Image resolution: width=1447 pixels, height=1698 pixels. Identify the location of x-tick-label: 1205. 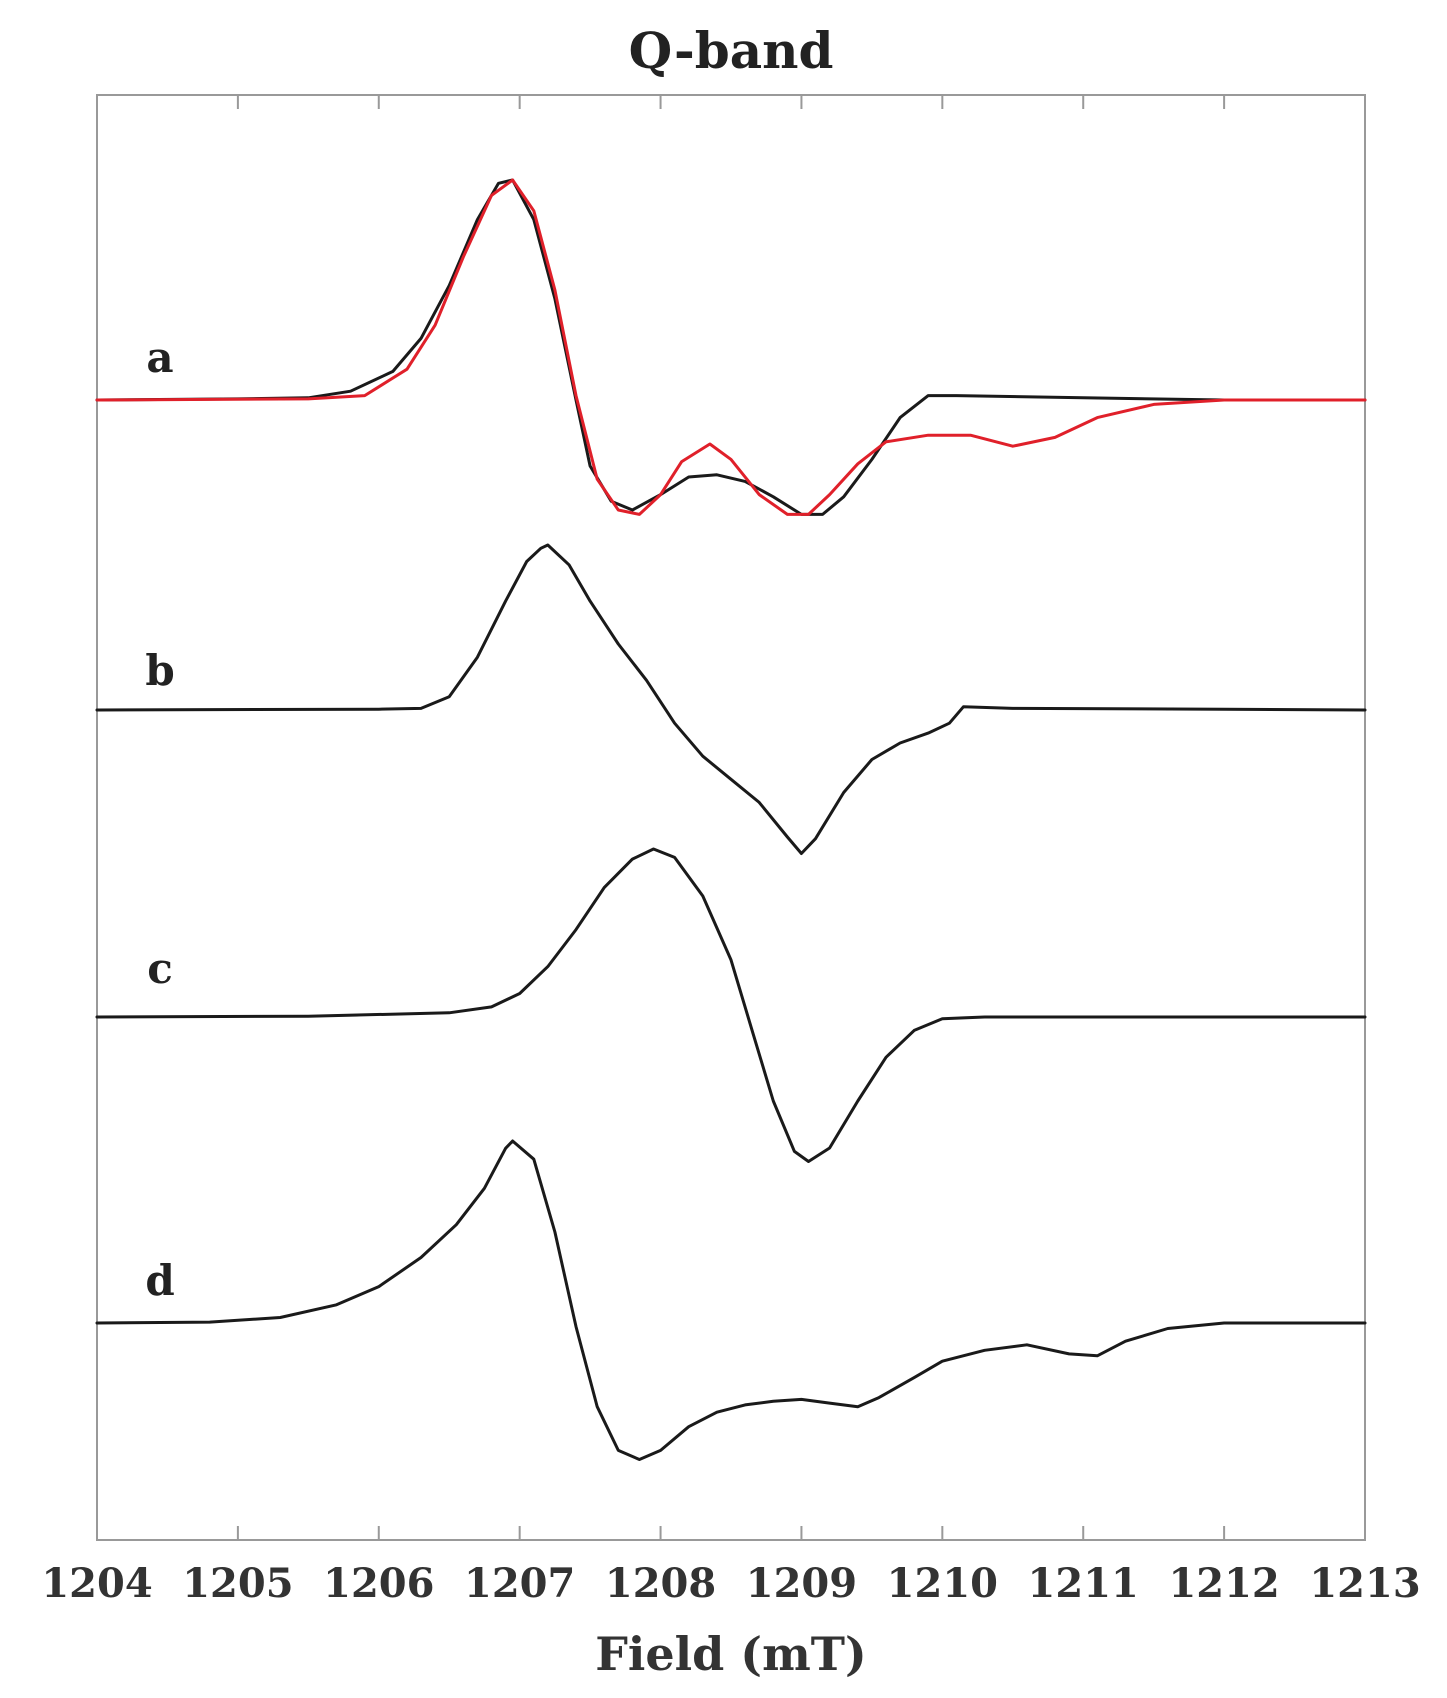
(237, 1583).